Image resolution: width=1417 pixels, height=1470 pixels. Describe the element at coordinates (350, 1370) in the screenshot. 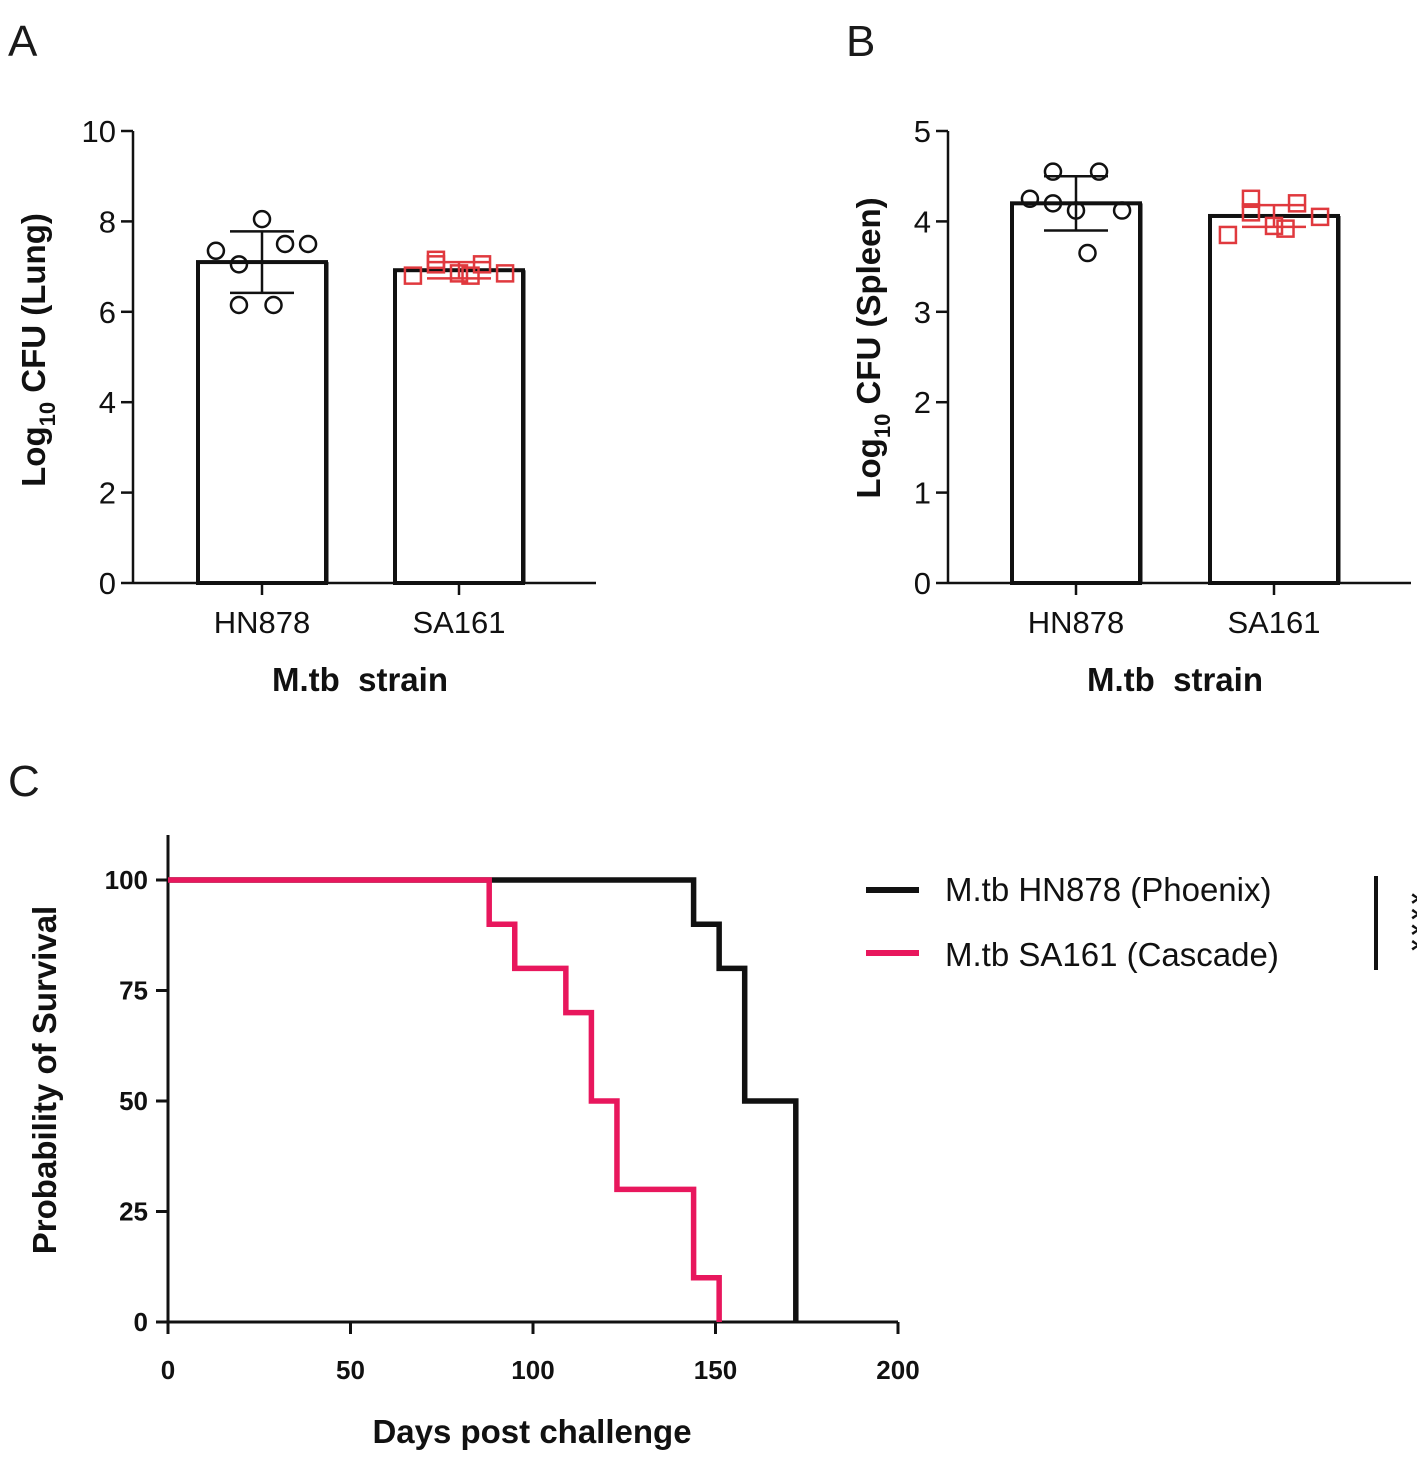

I see `panel-c-x-tick-label: 50` at that location.